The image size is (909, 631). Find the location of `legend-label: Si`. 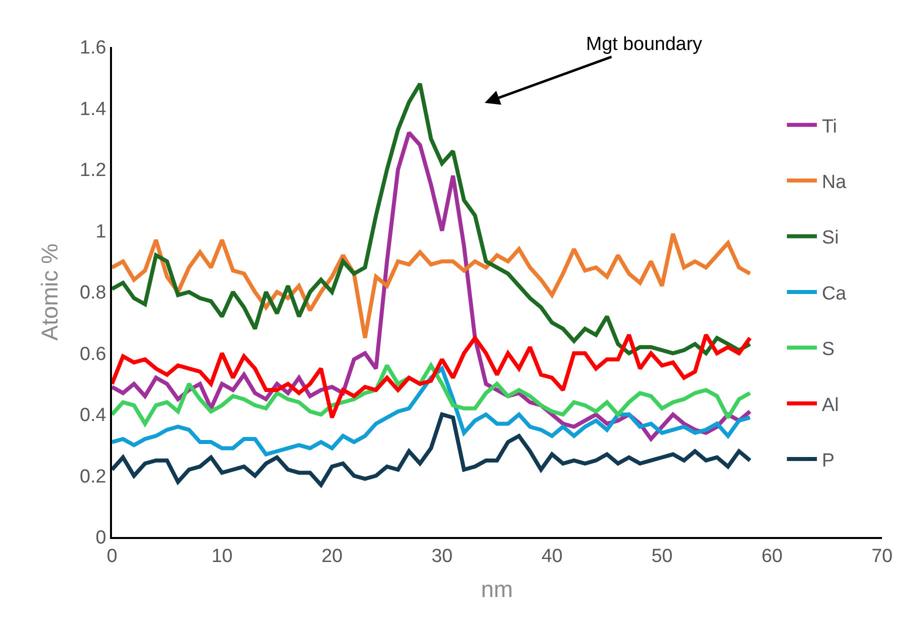

legend-label: Si is located at coordinates (830, 238).